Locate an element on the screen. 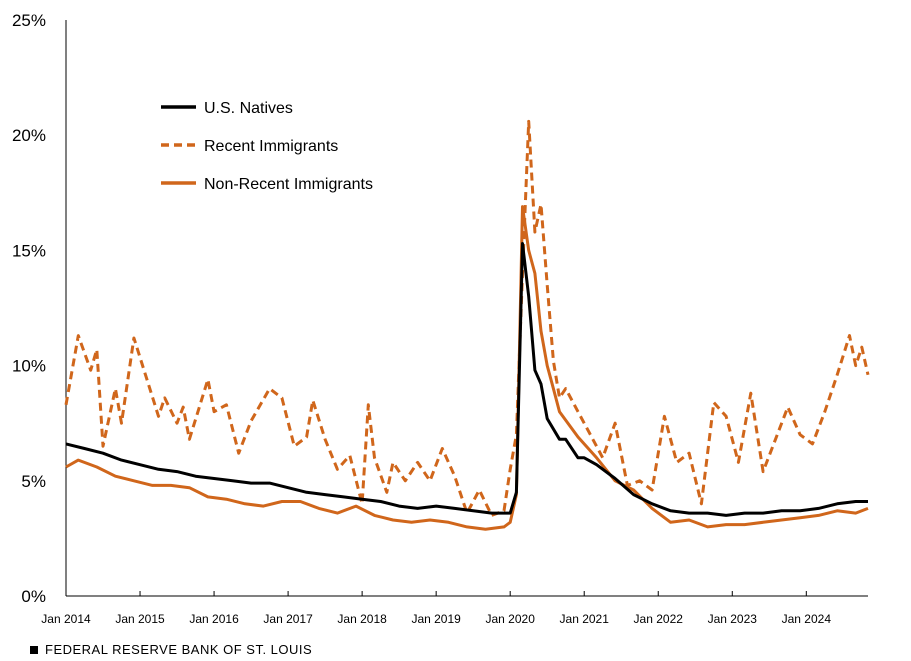  legend-label-recent-immigrants: Recent Immigrants is located at coordinates (271, 146).